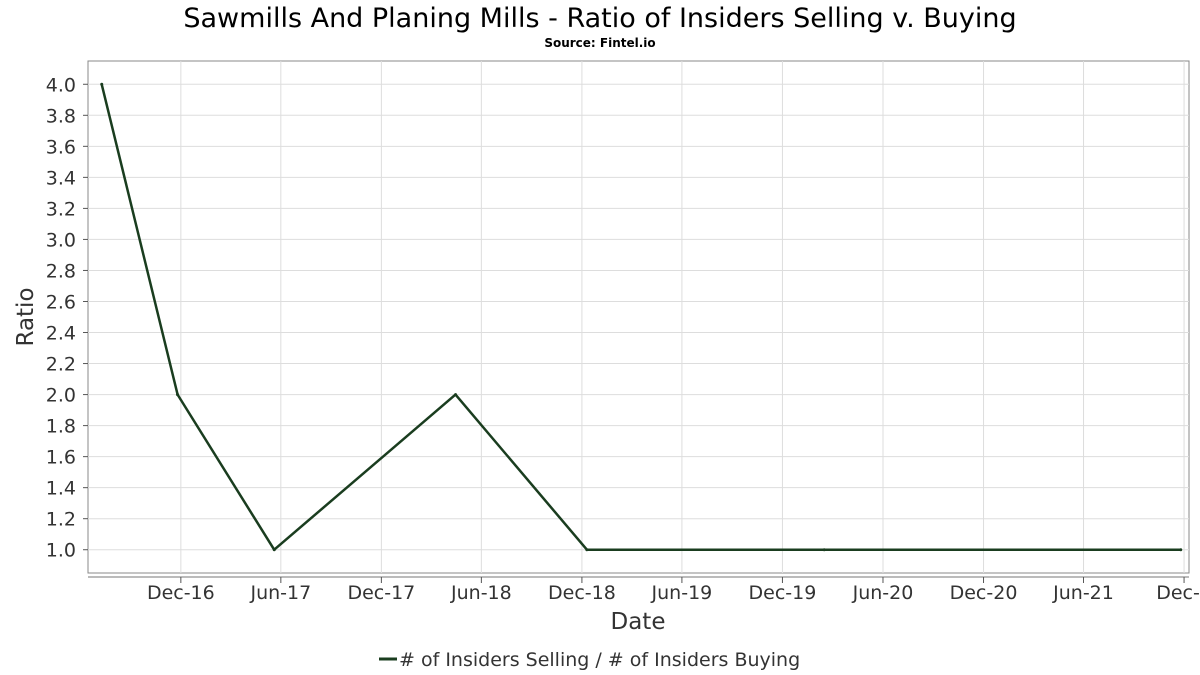  Describe the element at coordinates (682, 593) in the screenshot. I see `x-tick-label: Jun-19` at that location.